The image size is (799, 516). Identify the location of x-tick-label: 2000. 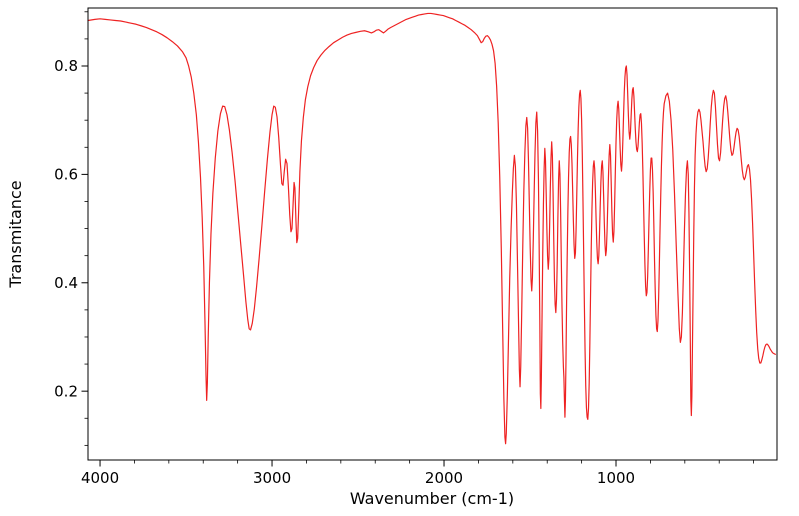
(444, 478).